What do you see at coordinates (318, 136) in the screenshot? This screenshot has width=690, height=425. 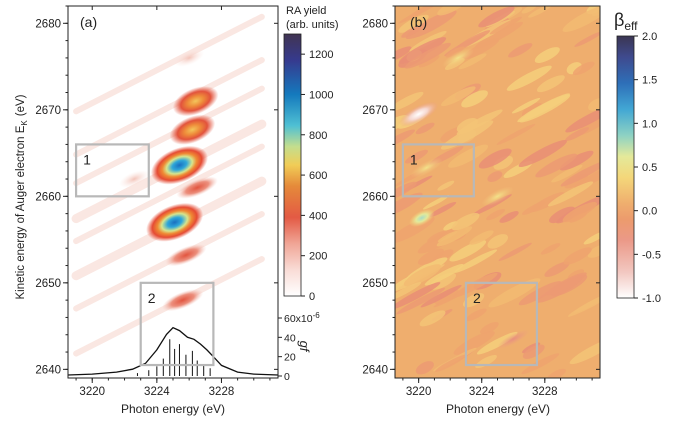 I see `colorbar-a-tick-label: 800` at bounding box center [318, 136].